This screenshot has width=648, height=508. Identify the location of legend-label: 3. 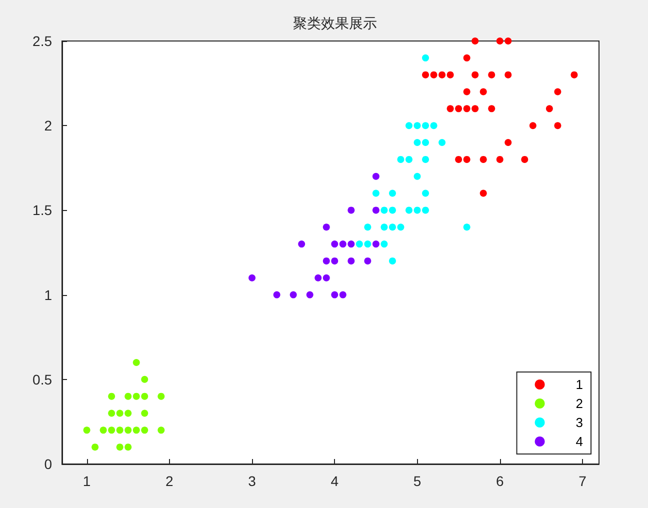
(580, 422).